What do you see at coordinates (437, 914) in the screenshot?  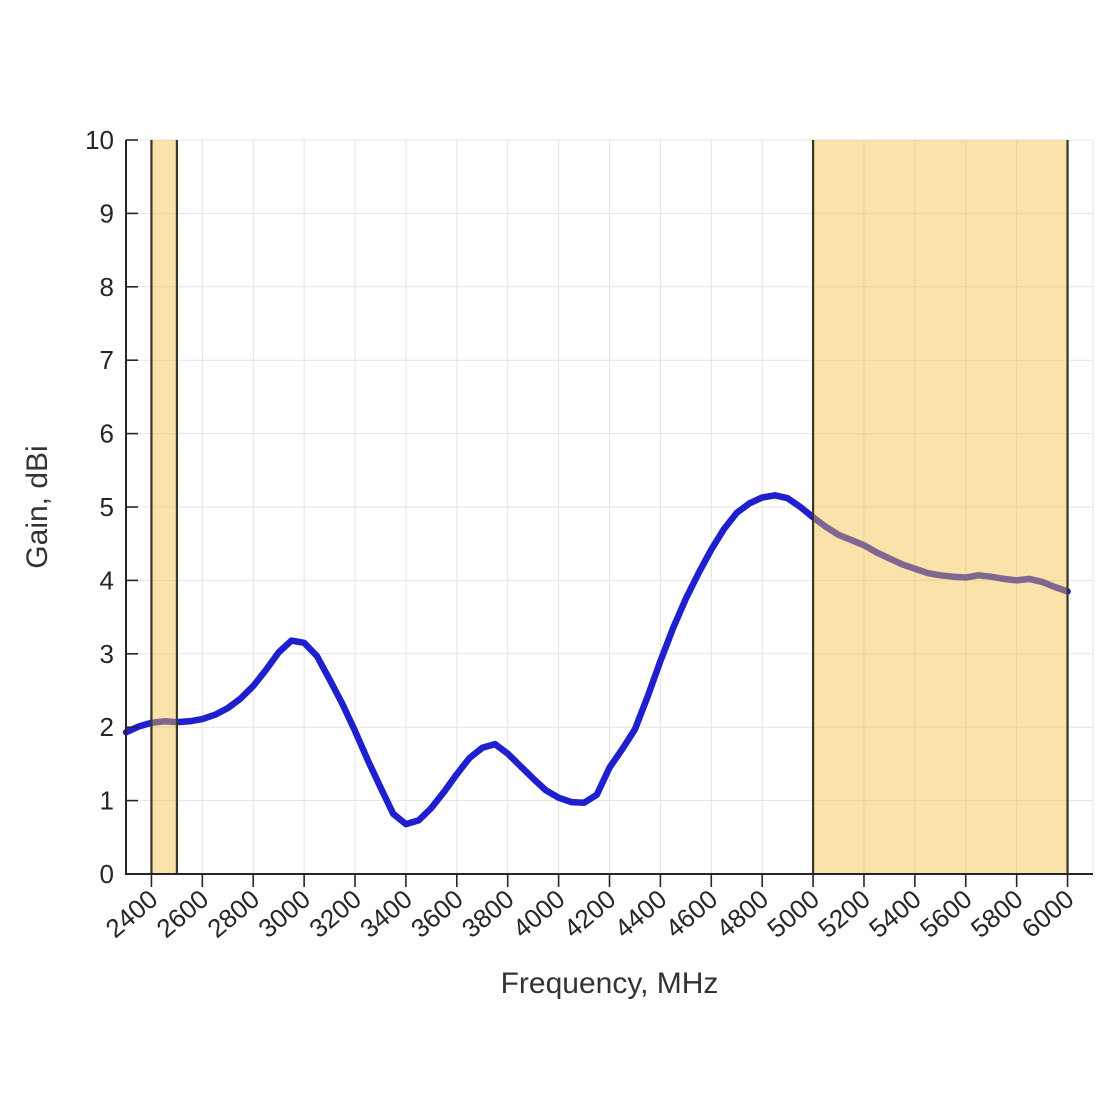 I see `x-tick-label: 3600` at bounding box center [437, 914].